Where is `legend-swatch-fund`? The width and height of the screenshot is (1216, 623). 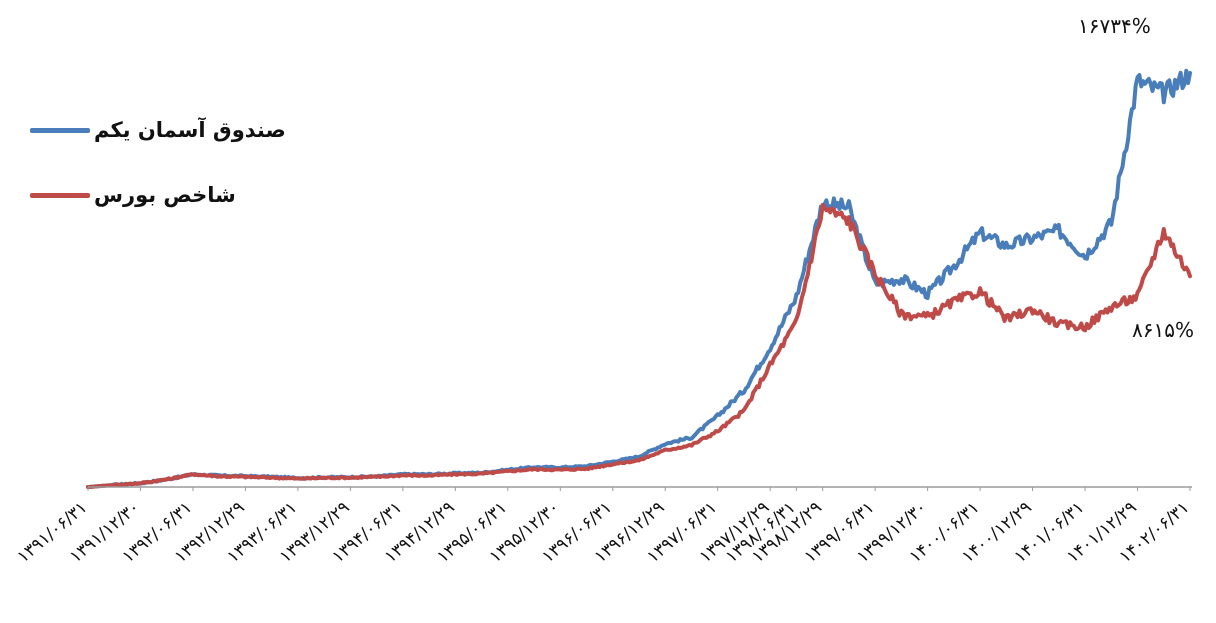 legend-swatch-fund is located at coordinates (60, 130).